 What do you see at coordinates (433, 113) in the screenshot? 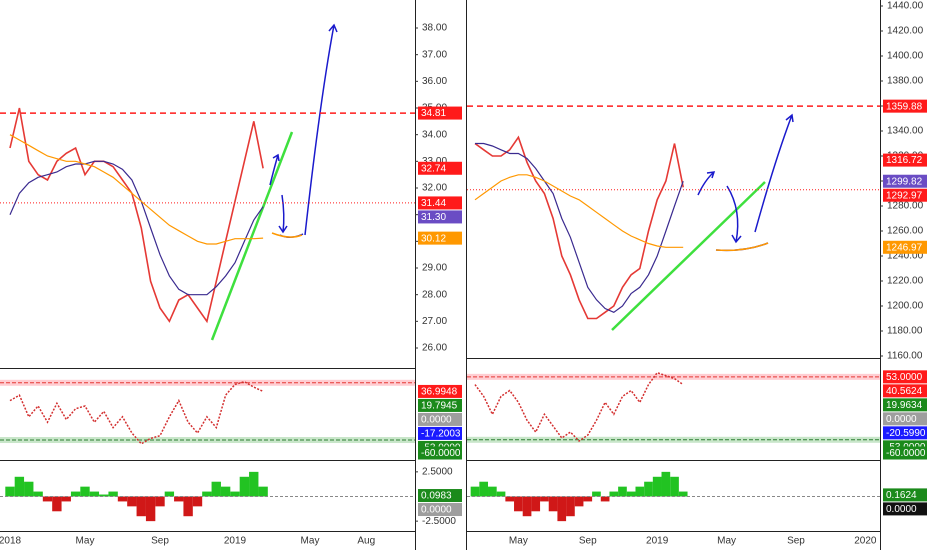
I see `price-tag-label: 34.81` at bounding box center [433, 113].